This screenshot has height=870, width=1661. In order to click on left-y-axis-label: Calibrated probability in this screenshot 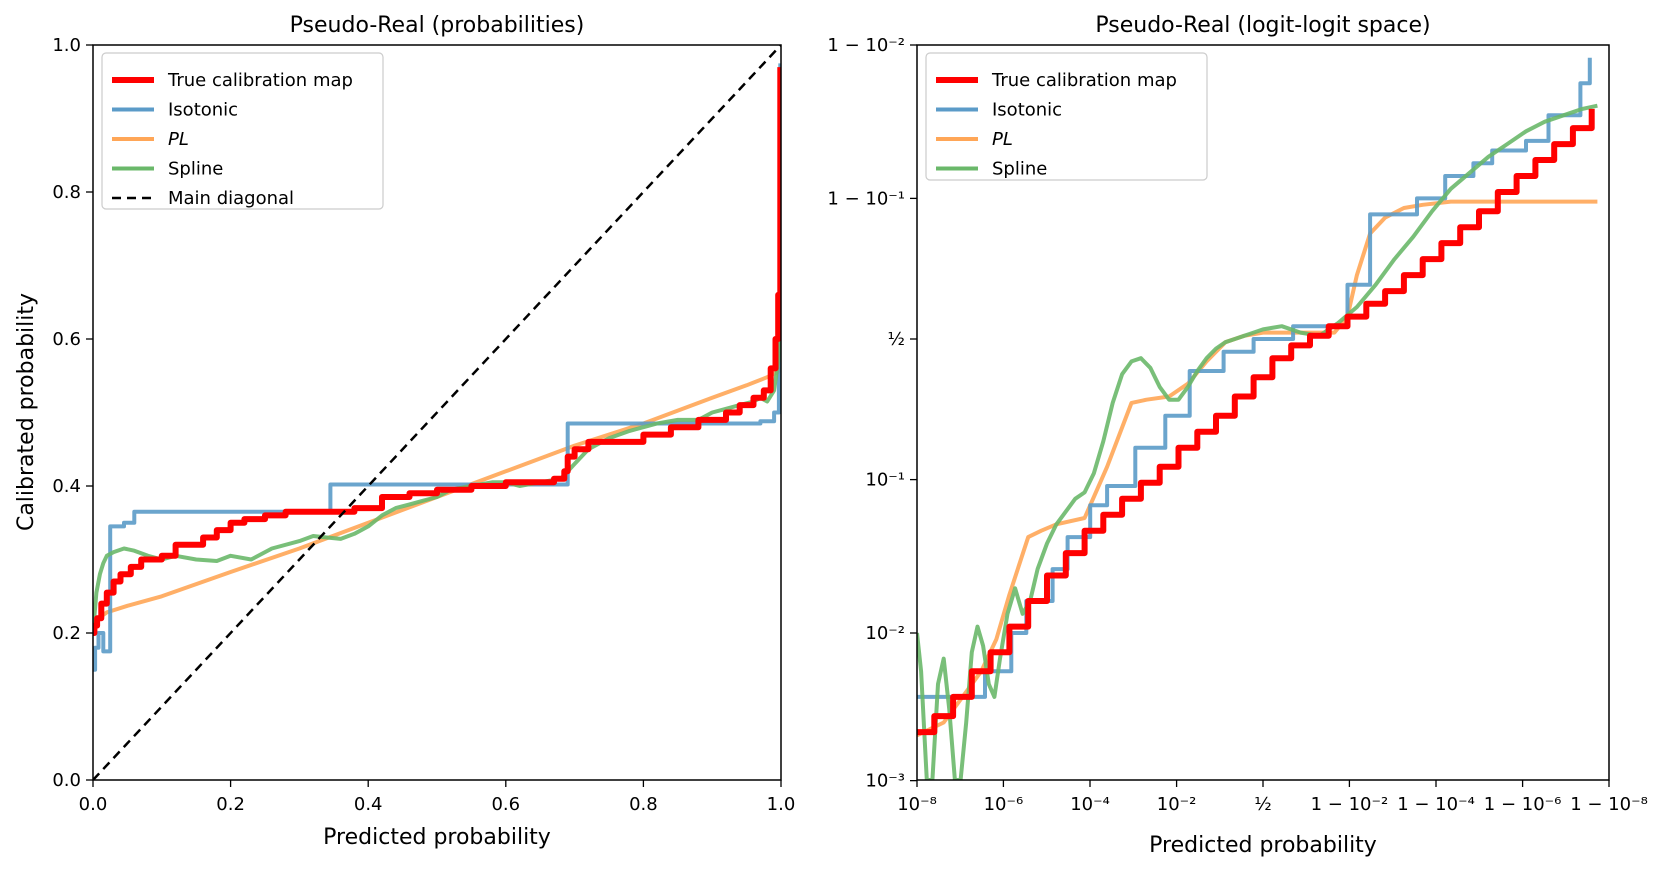, I will do `click(26, 412)`.